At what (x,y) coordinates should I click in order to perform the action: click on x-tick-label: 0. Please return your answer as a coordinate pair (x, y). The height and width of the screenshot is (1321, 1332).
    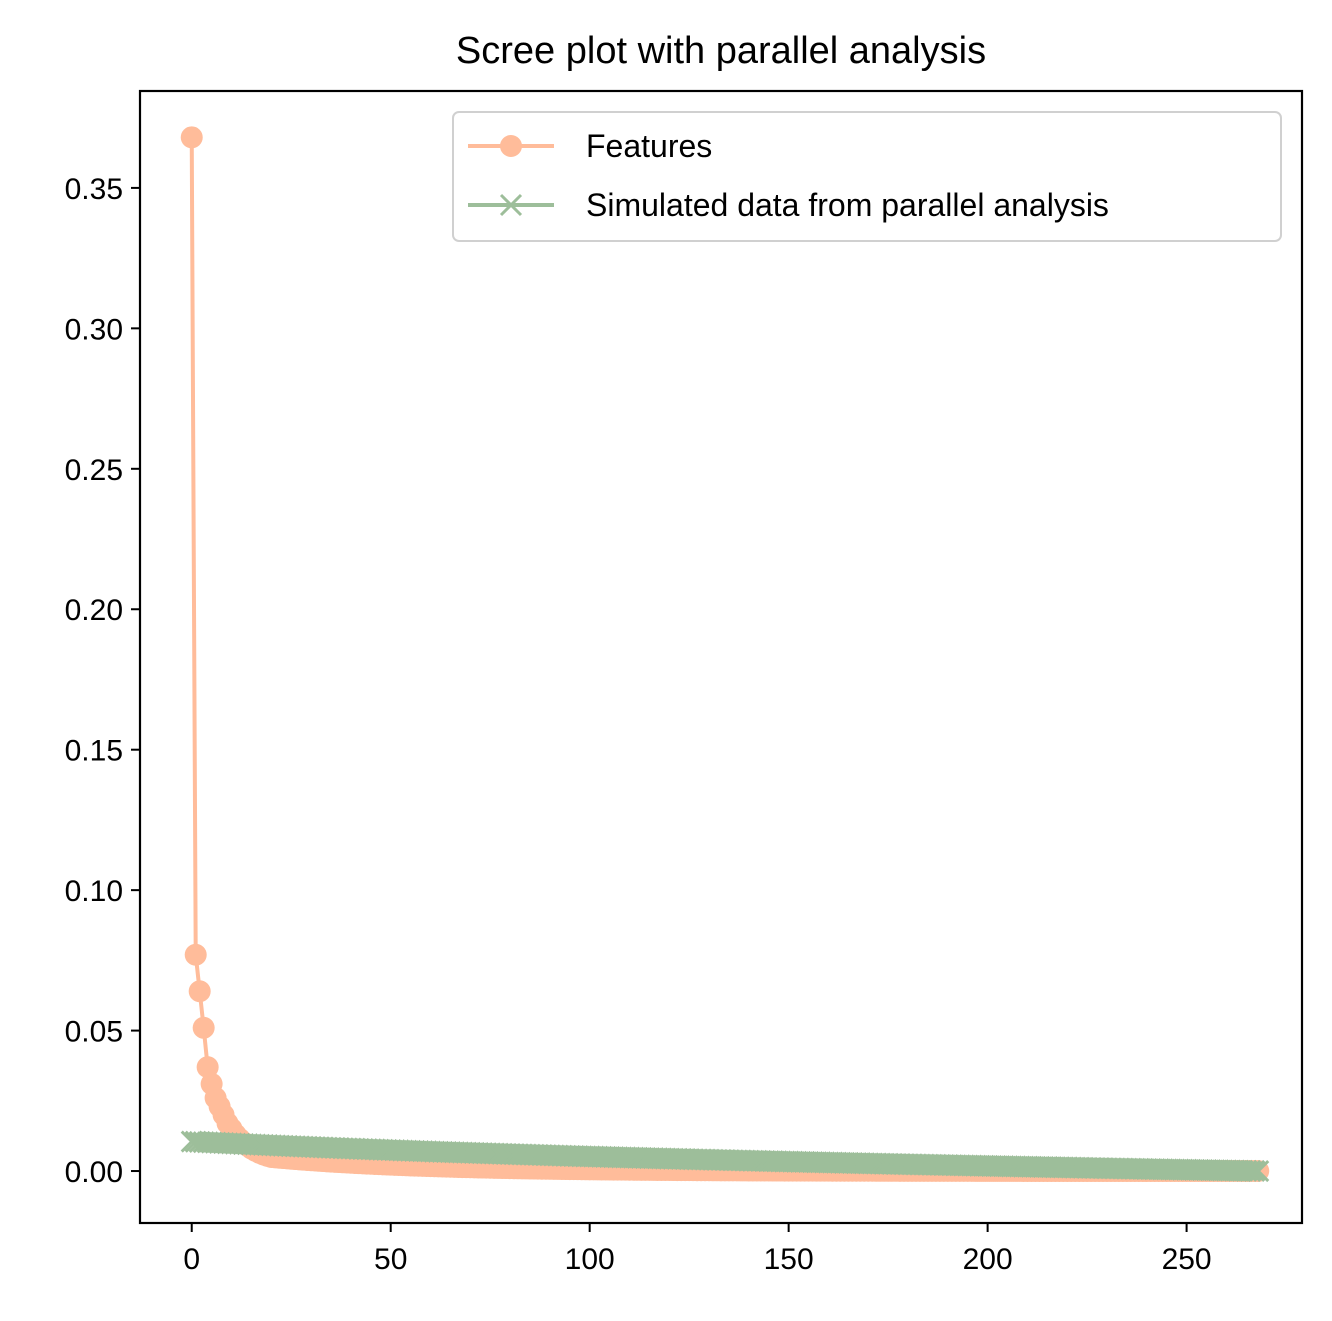
    Looking at the image, I should click on (191, 1259).